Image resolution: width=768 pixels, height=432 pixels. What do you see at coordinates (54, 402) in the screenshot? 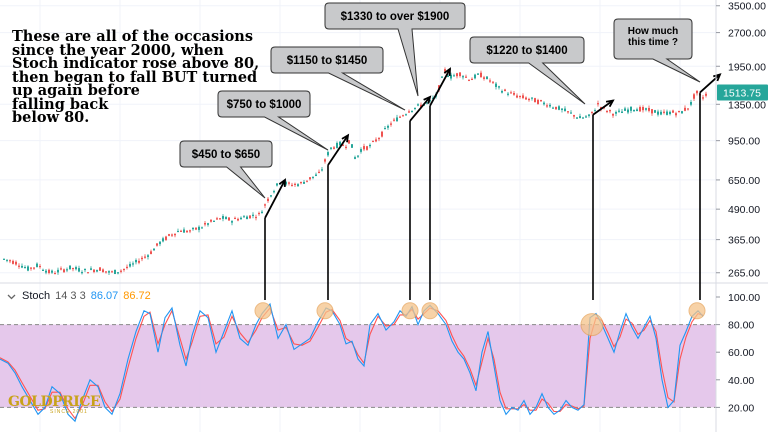
I see `logo-wordmark: GOLDPRICE` at bounding box center [54, 402].